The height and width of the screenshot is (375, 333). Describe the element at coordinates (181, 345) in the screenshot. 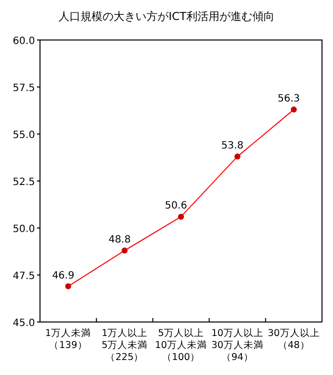

I see `x-tick-label: 5万人以上10万人未満（100）` at that location.